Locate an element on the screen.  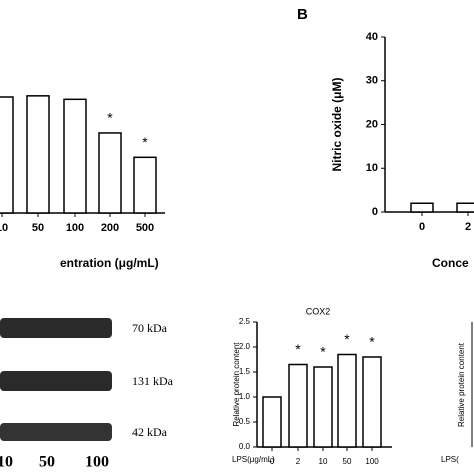
y-tick-label: 10 is located at coordinates (372, 168).